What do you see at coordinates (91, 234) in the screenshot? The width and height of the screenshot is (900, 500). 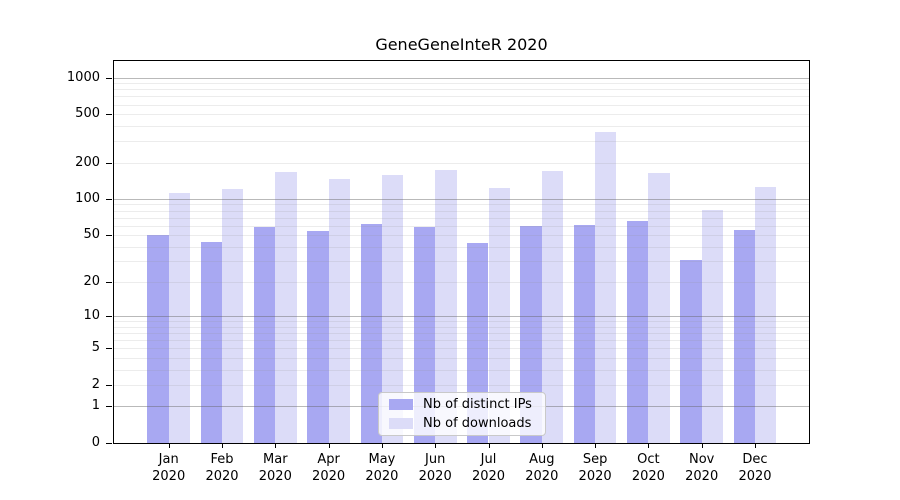 I see `y-tick-label-50: 50` at bounding box center [91, 234].